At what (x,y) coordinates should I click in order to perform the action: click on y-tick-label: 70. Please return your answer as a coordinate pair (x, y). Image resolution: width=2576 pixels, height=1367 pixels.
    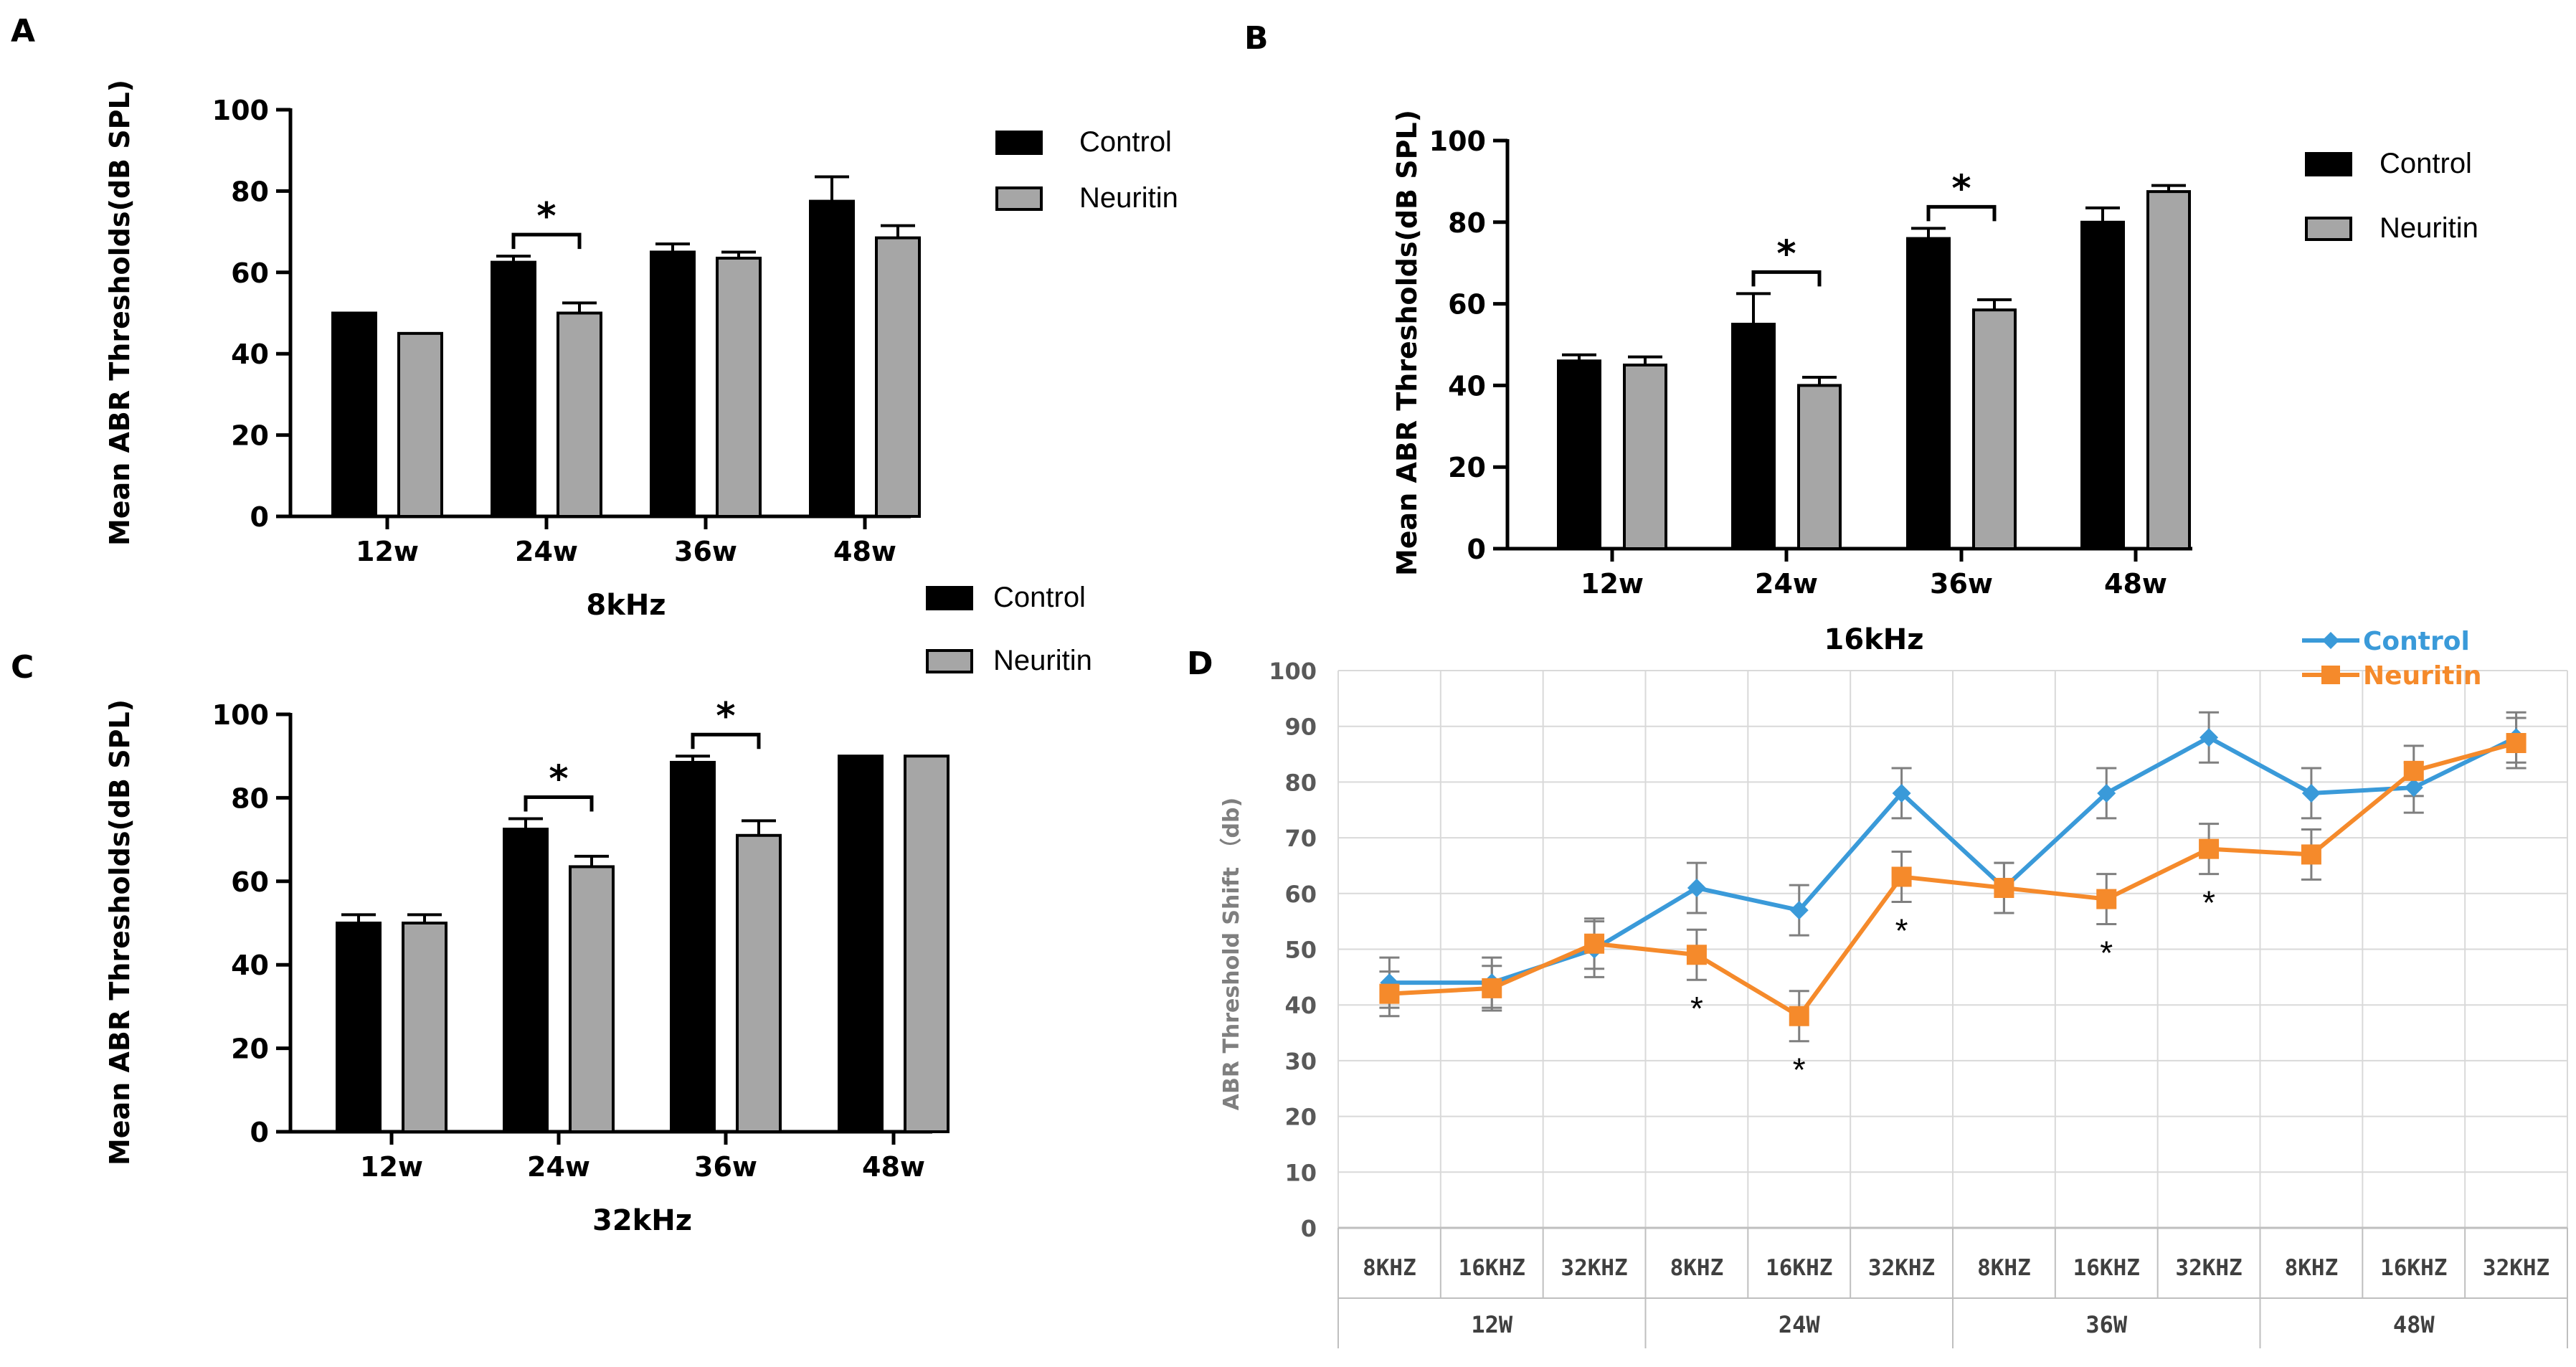
    Looking at the image, I should click on (1300, 838).